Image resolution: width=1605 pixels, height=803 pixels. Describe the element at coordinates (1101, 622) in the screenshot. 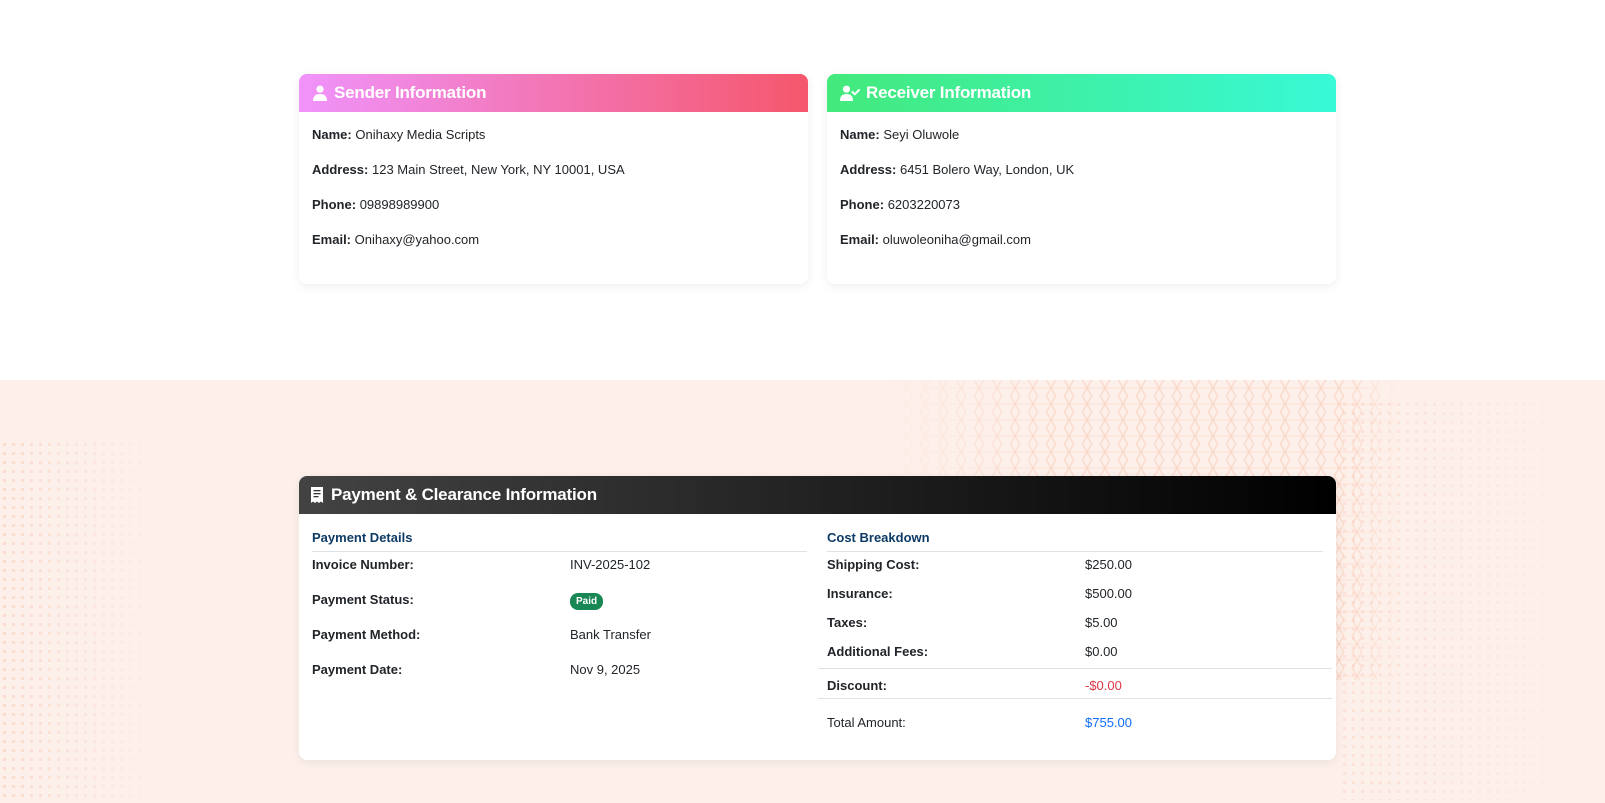

I see `taxes-value: $5.00` at that location.